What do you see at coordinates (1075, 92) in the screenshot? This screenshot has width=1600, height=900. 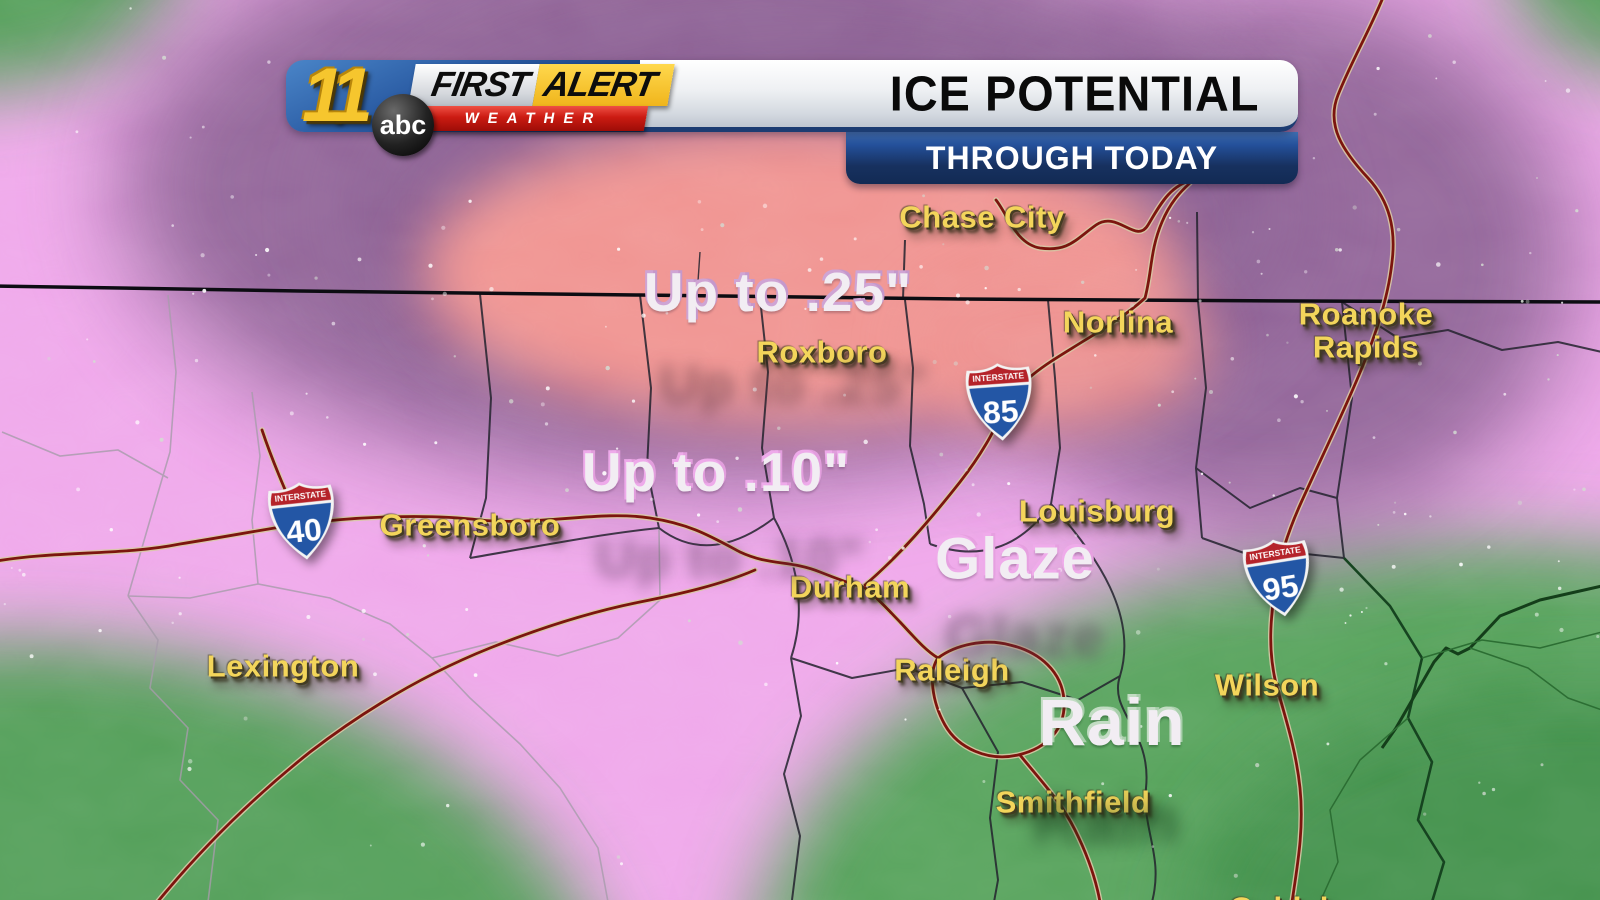 I see `page-title: ICE POTENTIAL` at bounding box center [1075, 92].